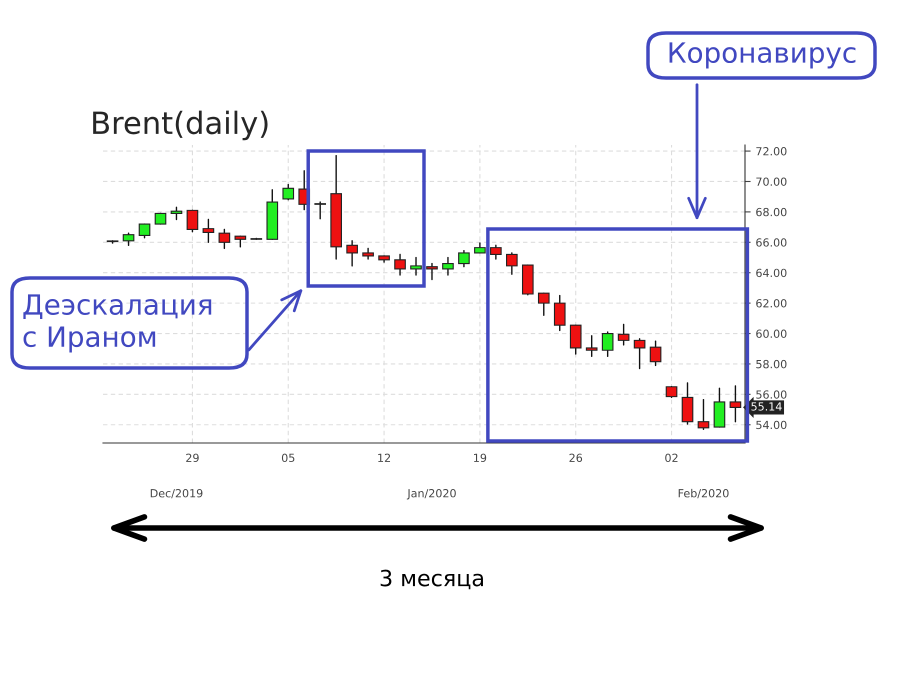 Image resolution: width=901 pixels, height=696 pixels. I want to click on x-tick-label: 19, so click(480, 458).